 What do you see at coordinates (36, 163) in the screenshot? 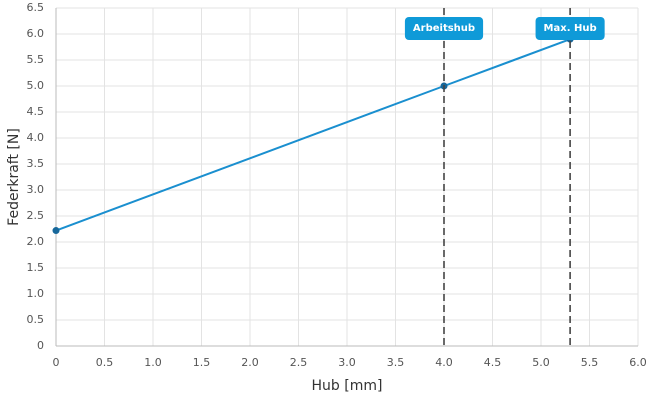
I see `y-tick-label: 3.5` at bounding box center [36, 163].